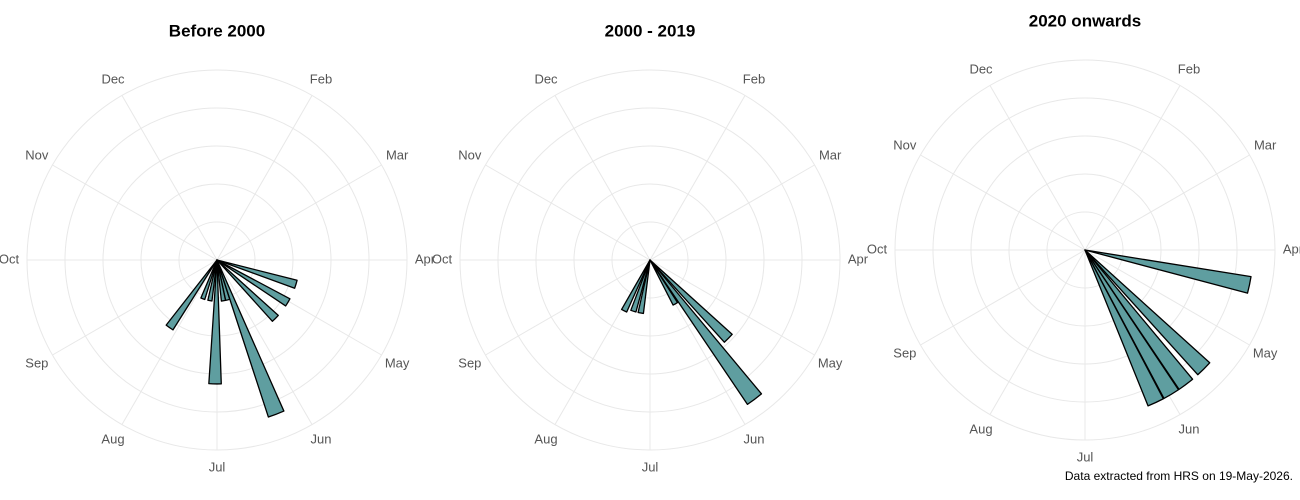 The image size is (1300, 500). Describe the element at coordinates (1085, 20) in the screenshot. I see `chart-title: 2020 onwards` at that location.